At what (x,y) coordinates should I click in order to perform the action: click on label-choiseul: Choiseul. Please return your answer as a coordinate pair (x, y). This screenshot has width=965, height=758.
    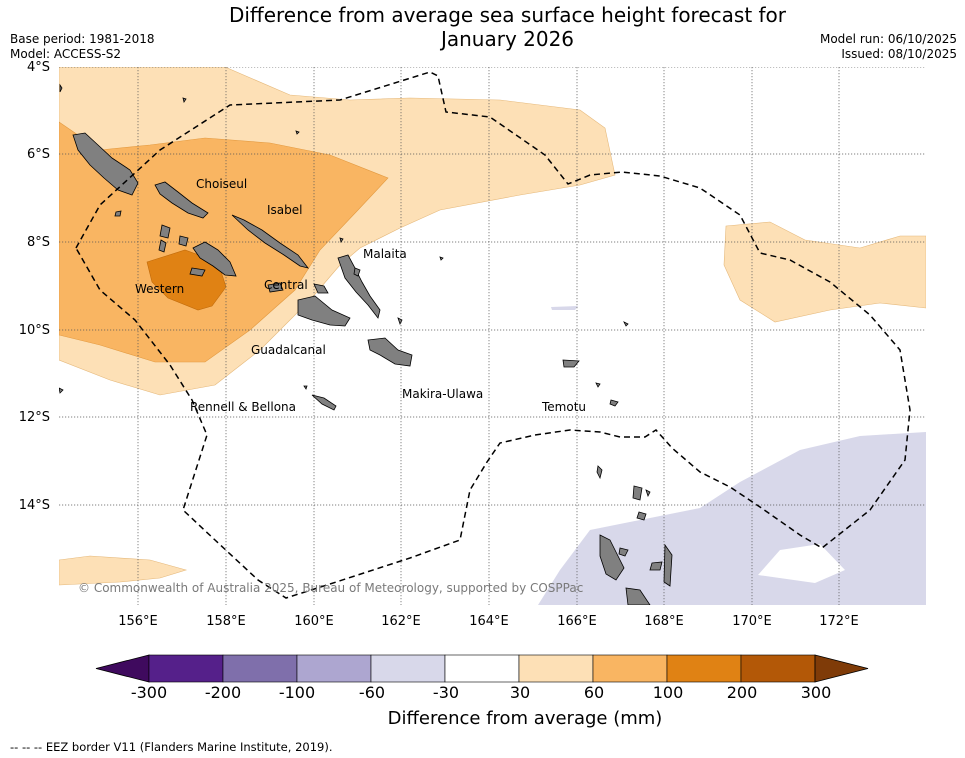
    Looking at the image, I should click on (221, 184).